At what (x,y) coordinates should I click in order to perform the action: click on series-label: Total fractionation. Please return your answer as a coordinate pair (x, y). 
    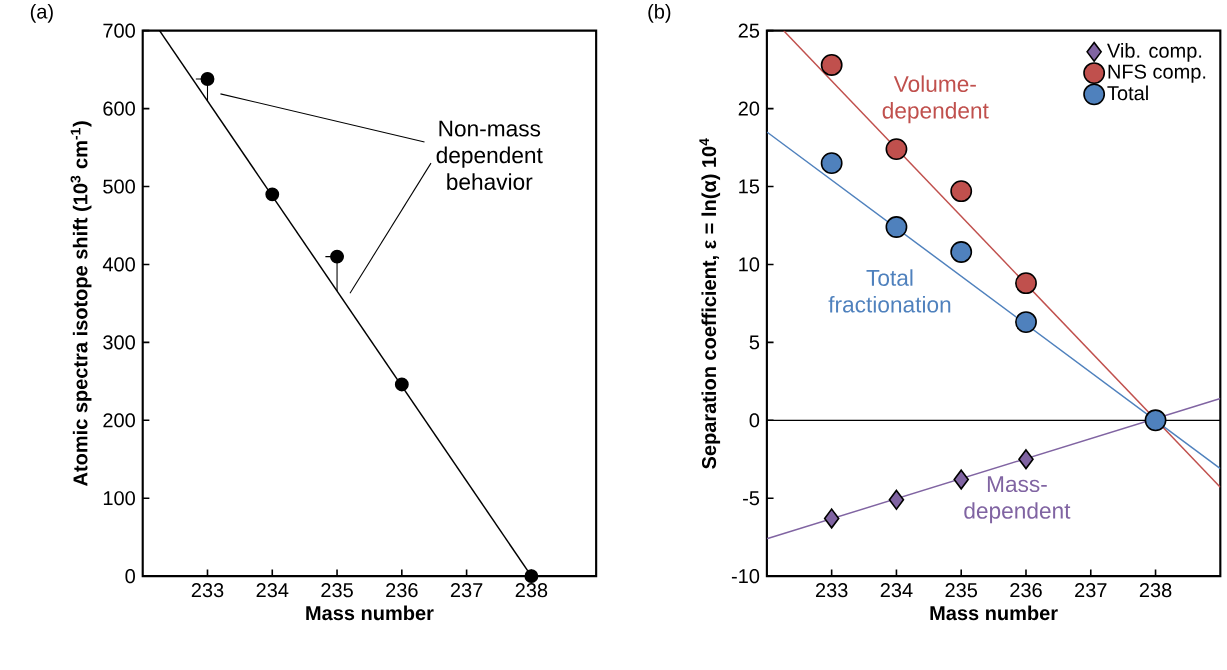
    Looking at the image, I should click on (889, 291).